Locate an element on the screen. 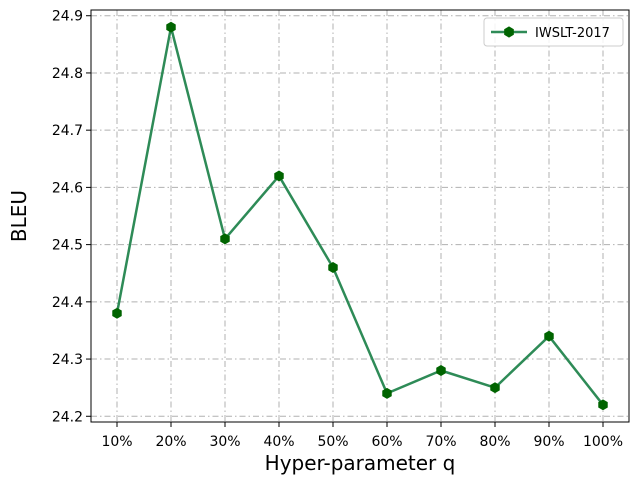 The image size is (641, 477). y-tick-label: 24.2 is located at coordinates (67, 417).